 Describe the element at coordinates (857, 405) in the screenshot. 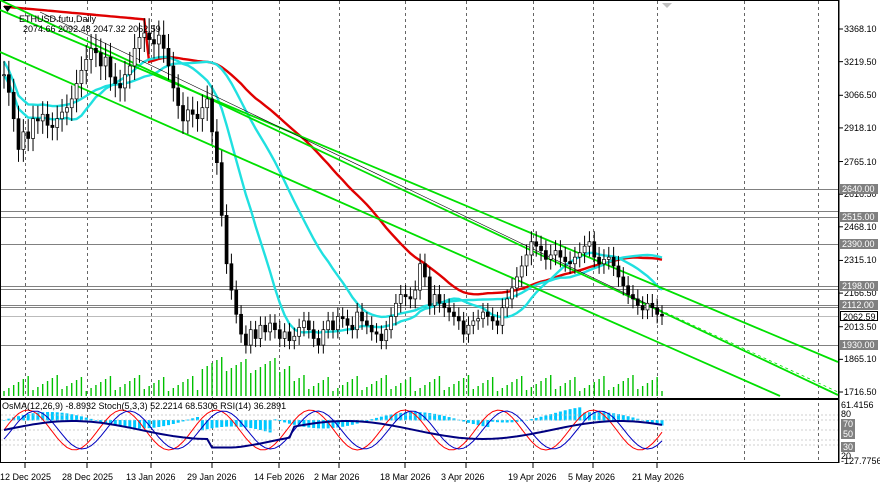

I see `indicator-tick-label: 61.4156` at that location.